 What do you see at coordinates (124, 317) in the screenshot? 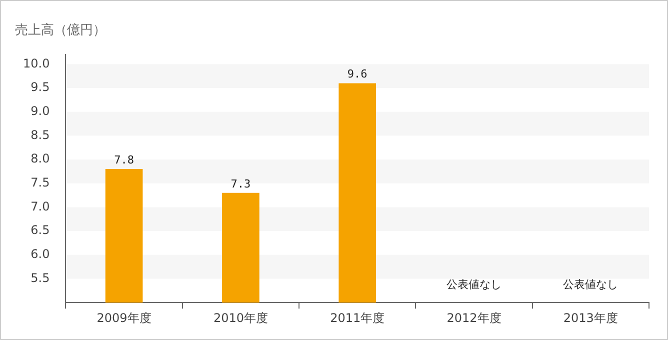
I see `x-tick-label: 2009年度` at bounding box center [124, 317].